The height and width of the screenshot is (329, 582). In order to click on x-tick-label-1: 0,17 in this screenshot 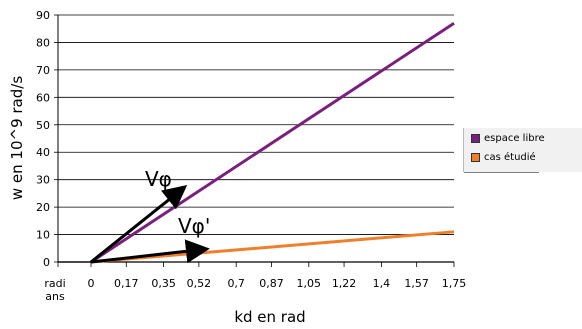, I will do `click(126, 283)`.